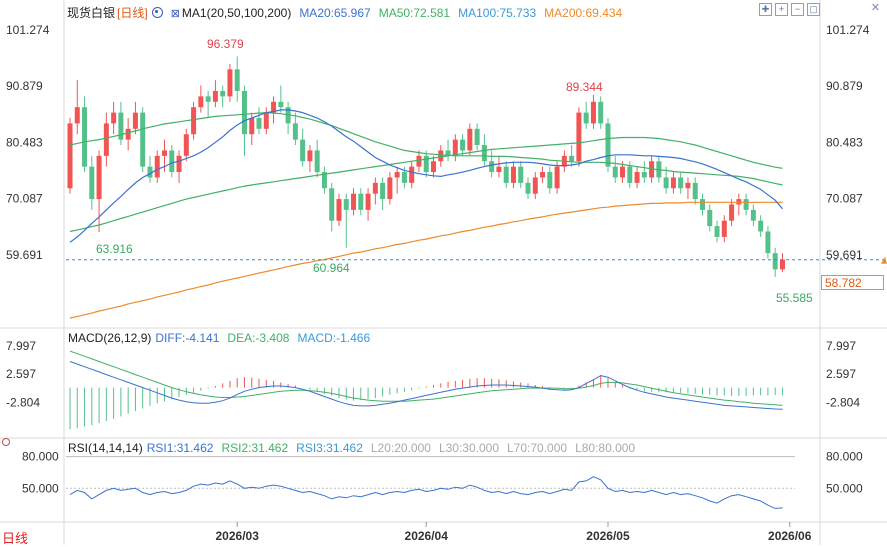 The height and width of the screenshot is (547, 887). I want to click on ma100-value: MA100:75.733, so click(497, 13).